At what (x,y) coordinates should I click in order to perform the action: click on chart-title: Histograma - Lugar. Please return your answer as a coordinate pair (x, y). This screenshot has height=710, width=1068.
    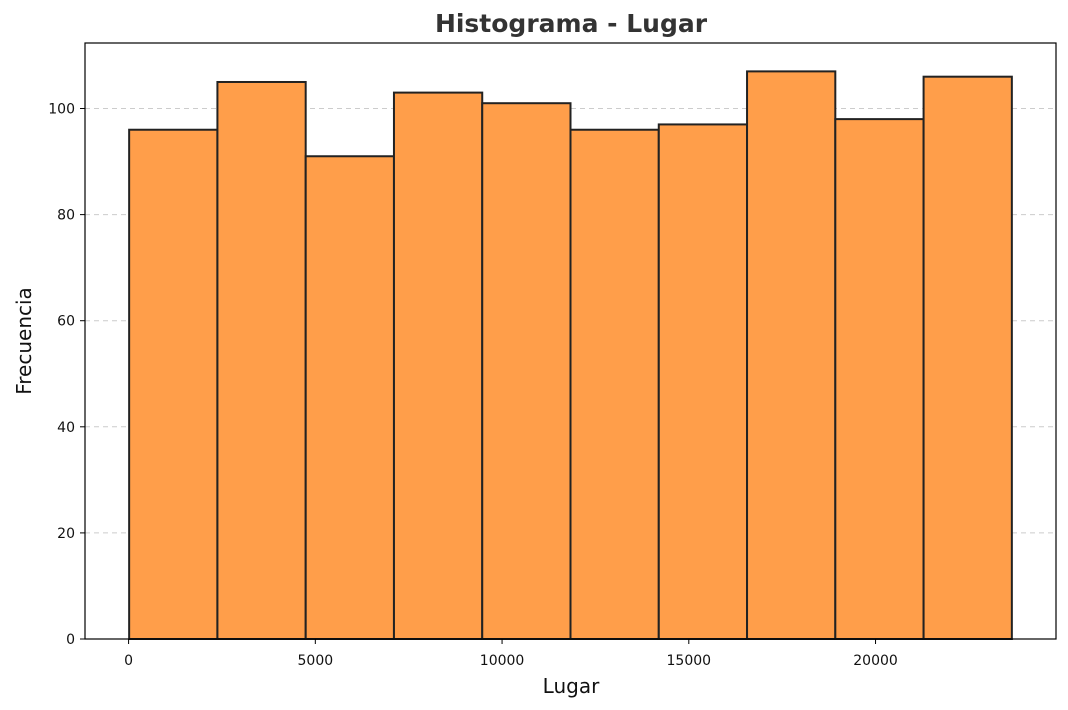
    Looking at the image, I should click on (571, 23).